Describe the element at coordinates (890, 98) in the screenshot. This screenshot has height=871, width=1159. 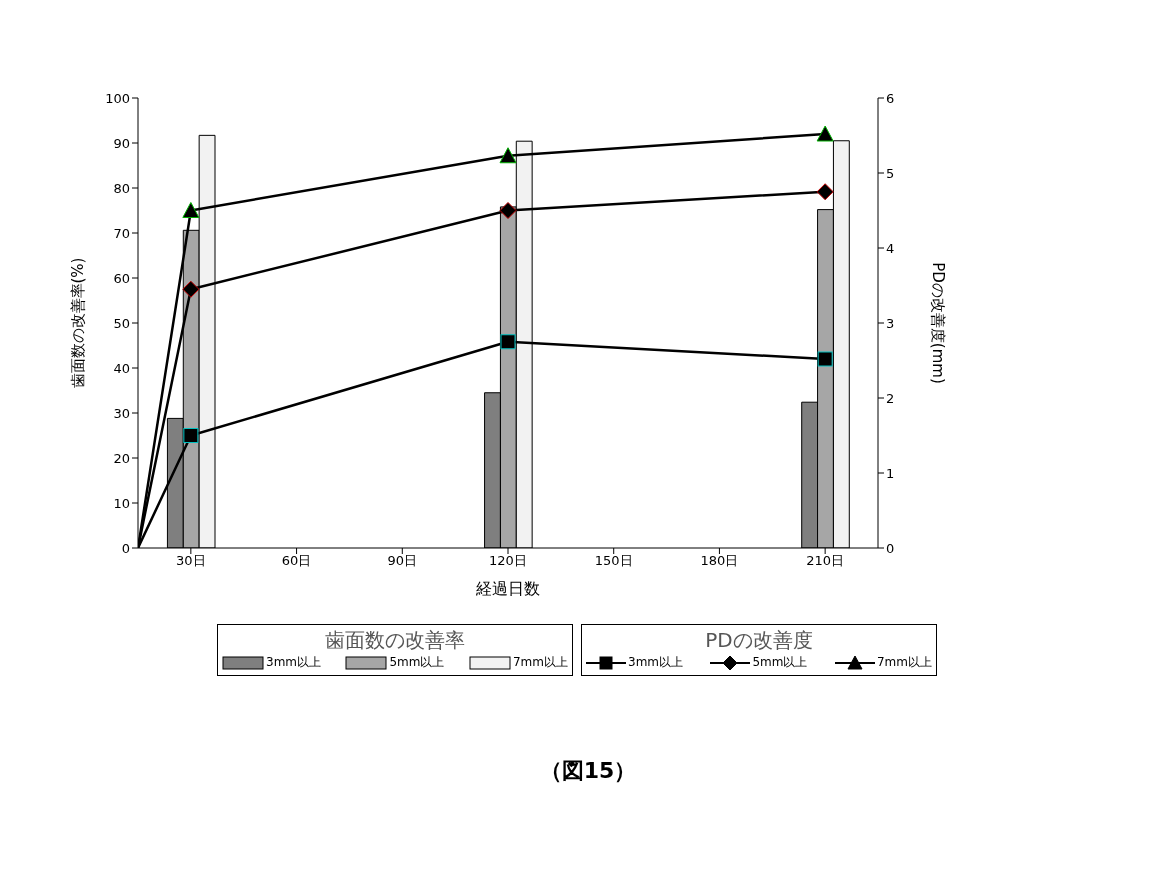
I see `y2-tick-label: 6` at that location.